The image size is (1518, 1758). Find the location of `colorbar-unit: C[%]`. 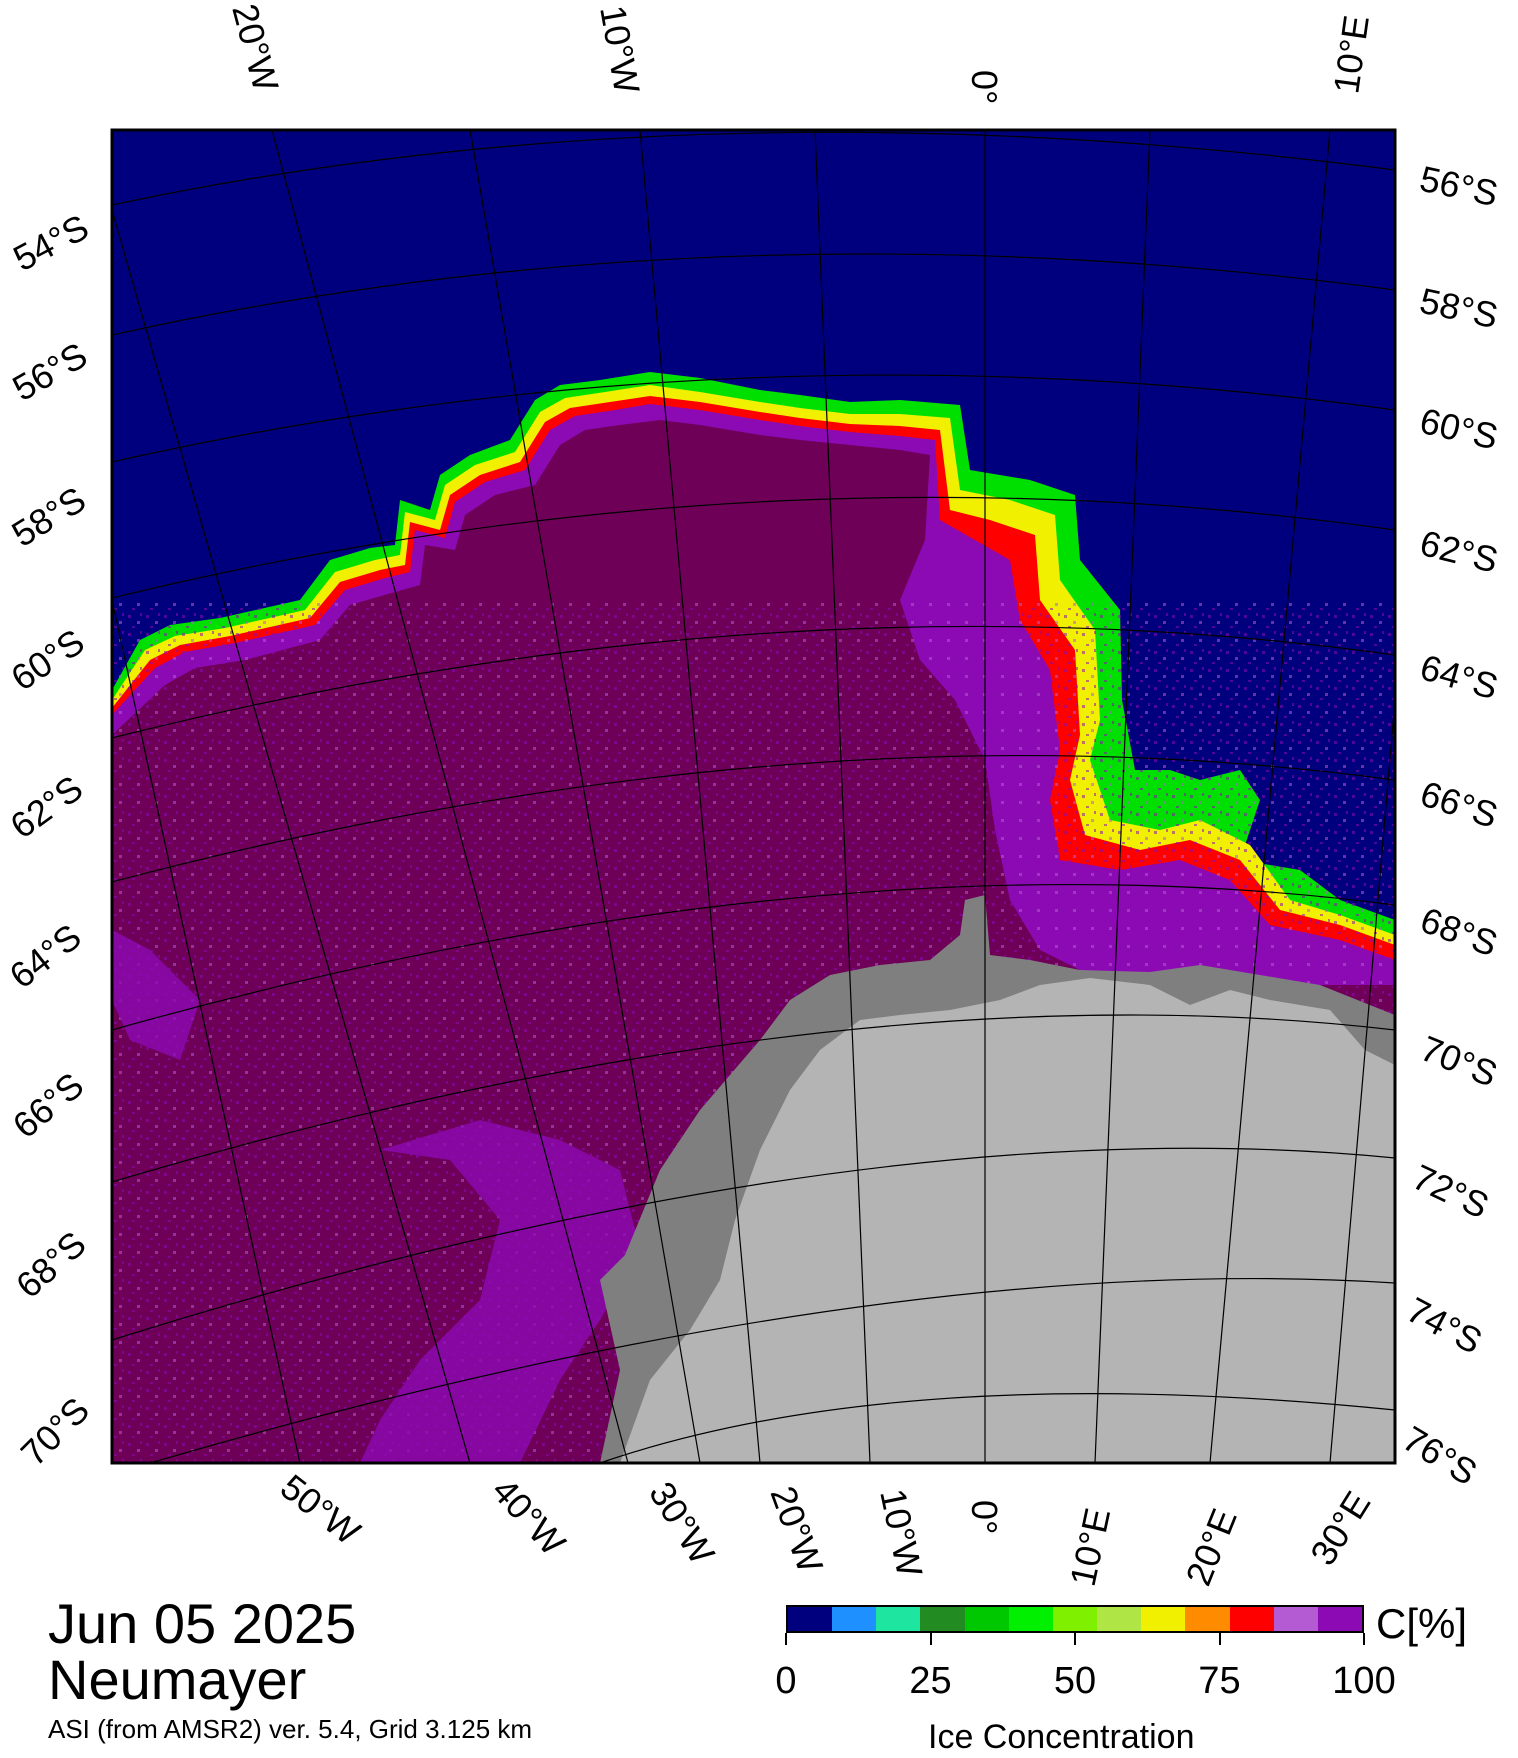

colorbar-unit: C[%] is located at coordinates (1422, 1623).